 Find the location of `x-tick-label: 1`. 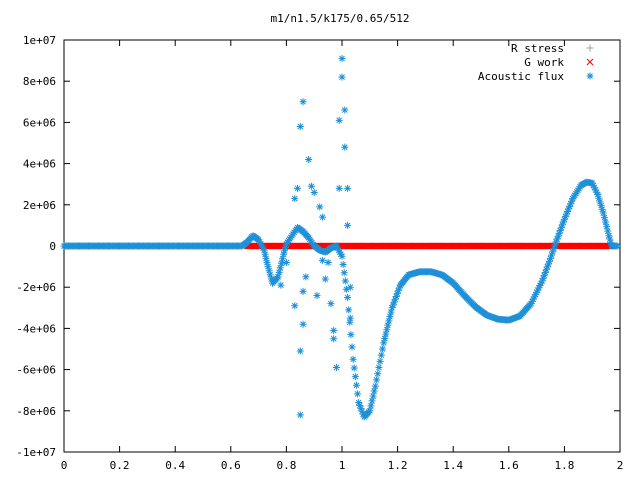

x-tick-label: 1 is located at coordinates (342, 465).